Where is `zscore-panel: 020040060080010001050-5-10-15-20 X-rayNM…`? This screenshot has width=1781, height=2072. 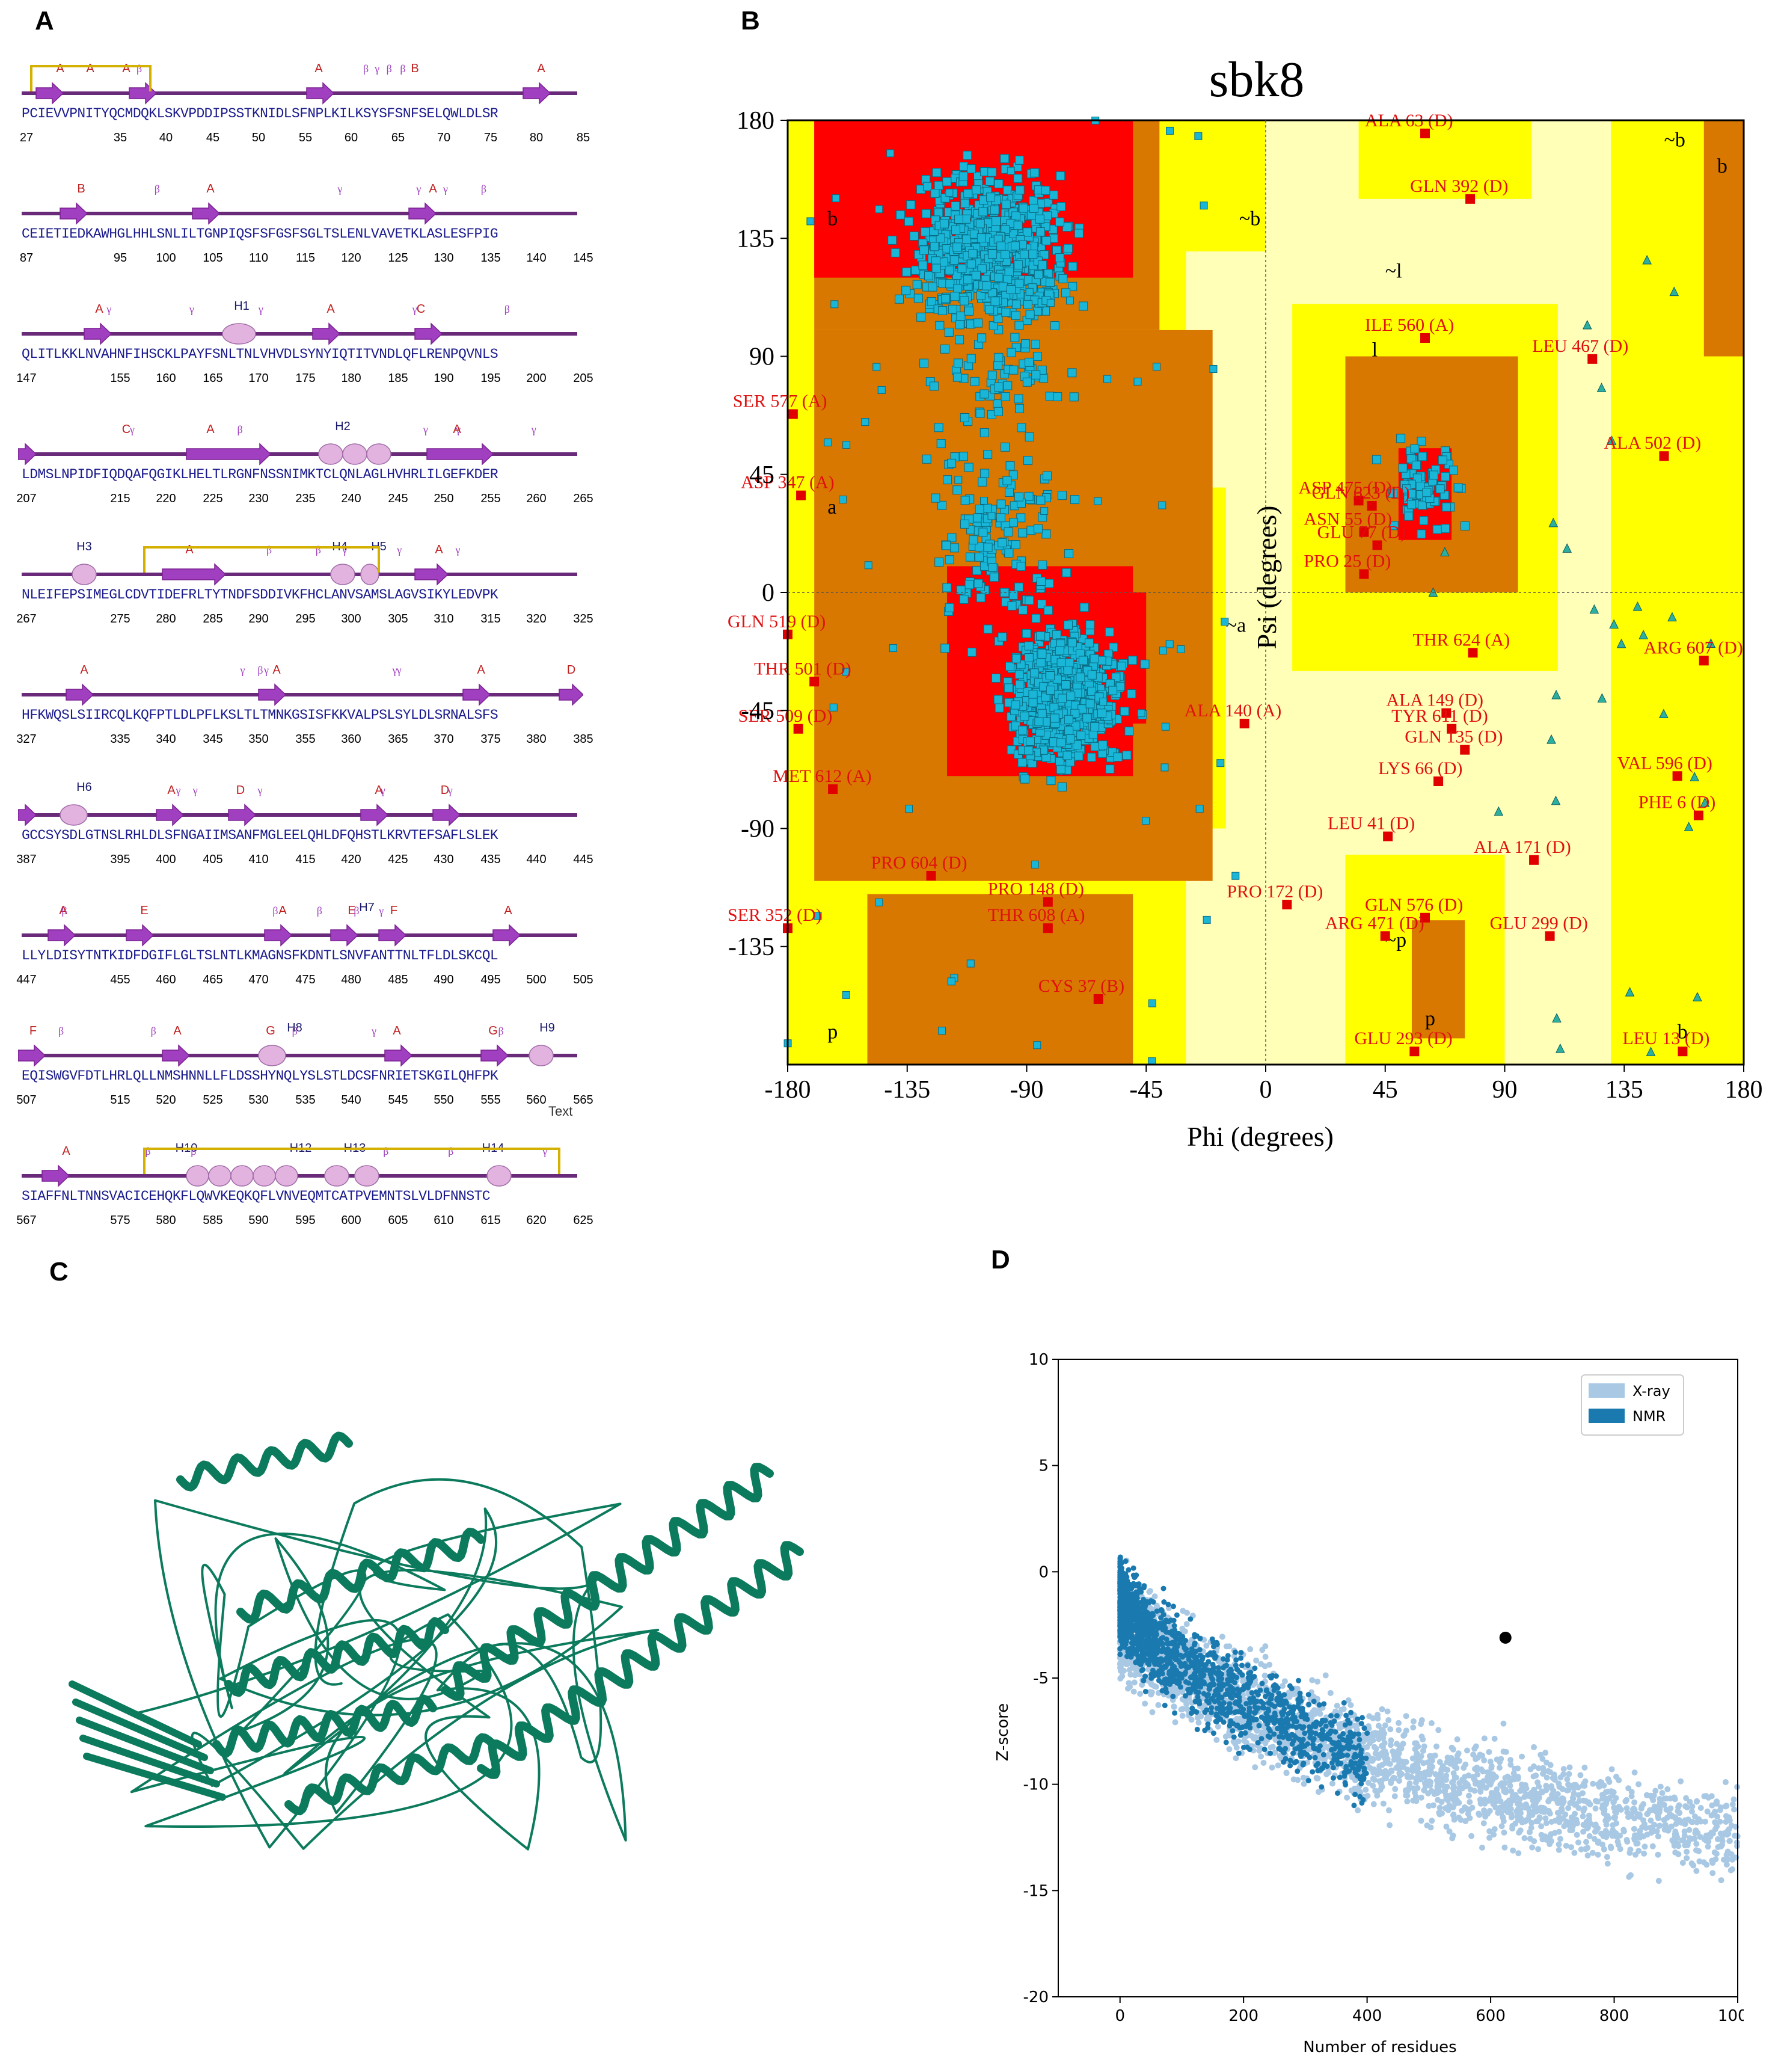
zscore-panel: 020040060080010001050-5-10-15-20 X-rayNM… is located at coordinates (1365, 1708).